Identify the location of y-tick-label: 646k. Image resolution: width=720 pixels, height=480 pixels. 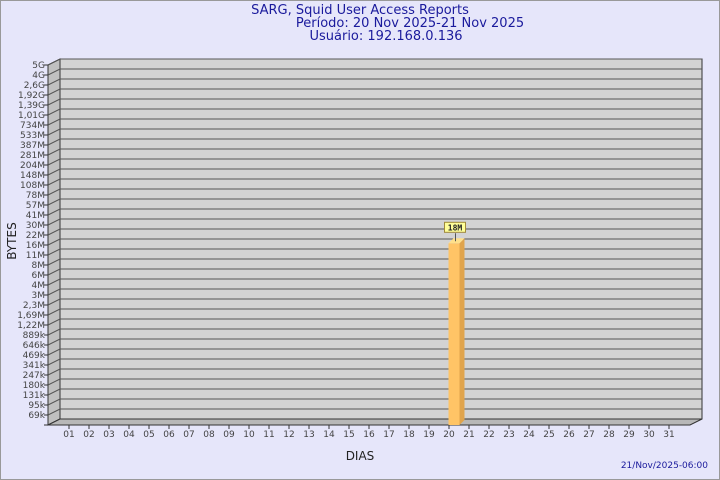
(34, 346).